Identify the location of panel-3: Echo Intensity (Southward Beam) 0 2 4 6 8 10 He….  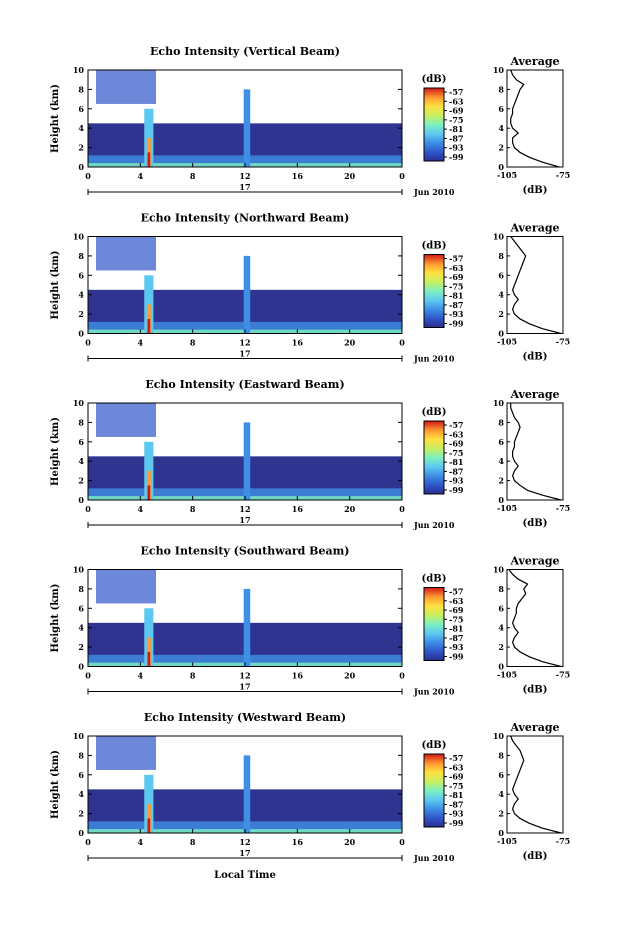
(310, 621).